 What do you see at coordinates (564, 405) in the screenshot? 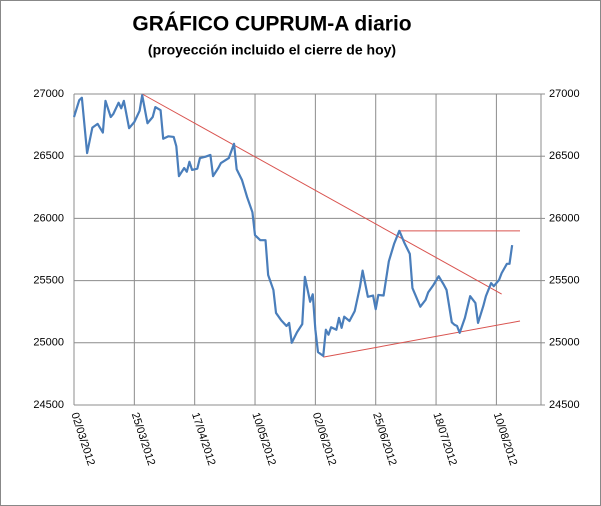
I see `y2-tick-label: 24500` at bounding box center [564, 405].